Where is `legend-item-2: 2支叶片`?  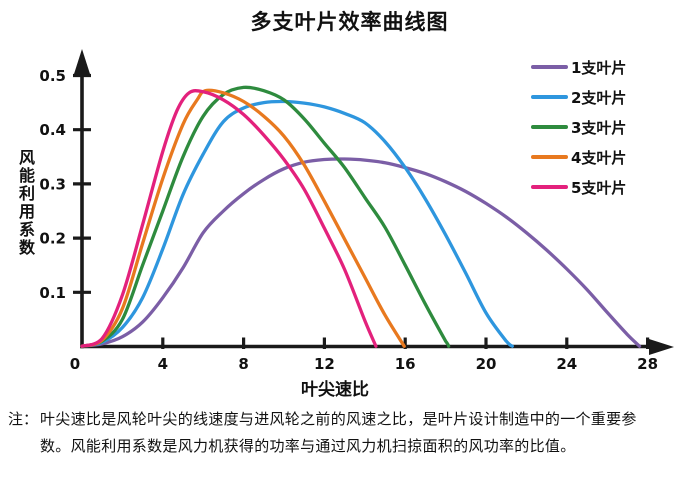 legend-item-2: 2支叶片 is located at coordinates (578, 97).